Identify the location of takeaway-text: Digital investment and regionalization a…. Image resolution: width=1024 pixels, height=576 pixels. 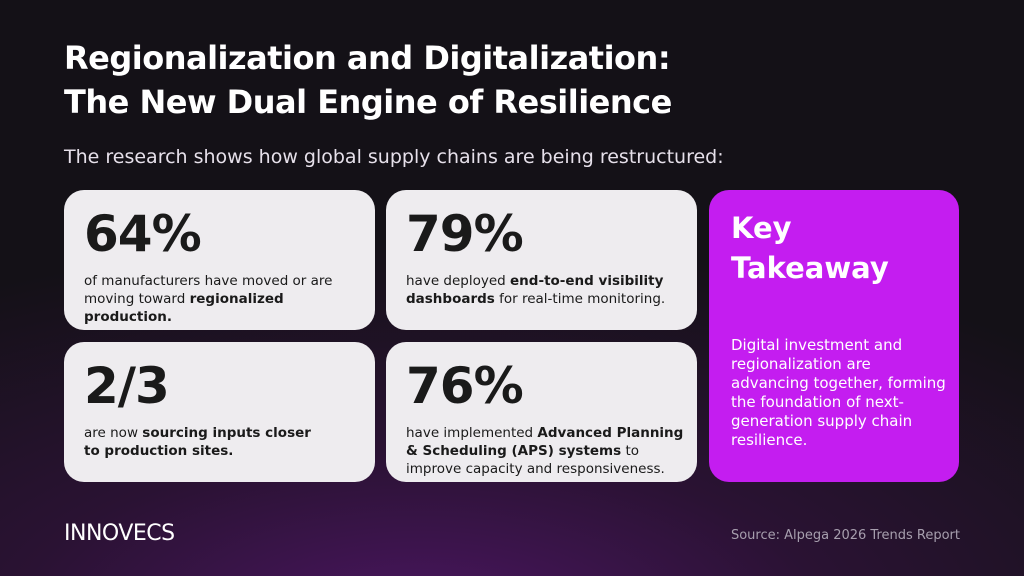
(838, 392).